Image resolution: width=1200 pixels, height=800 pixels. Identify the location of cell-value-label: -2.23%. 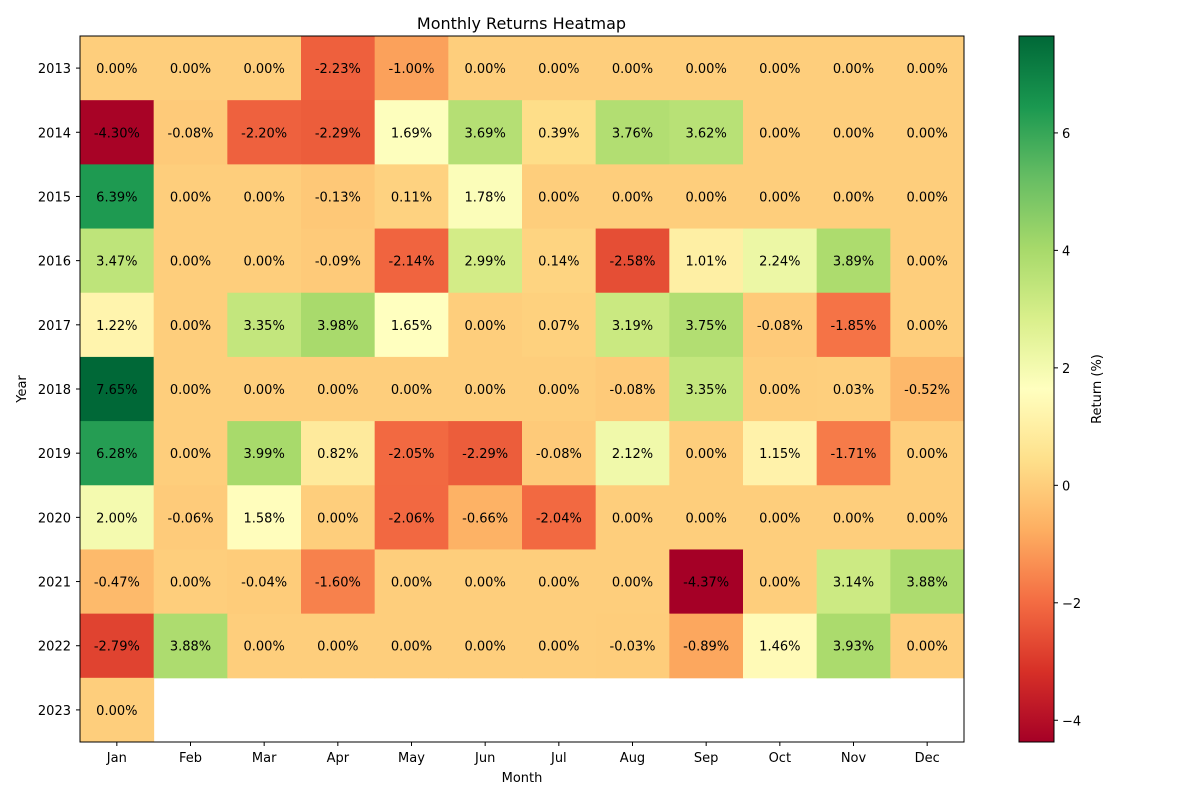
(338, 69).